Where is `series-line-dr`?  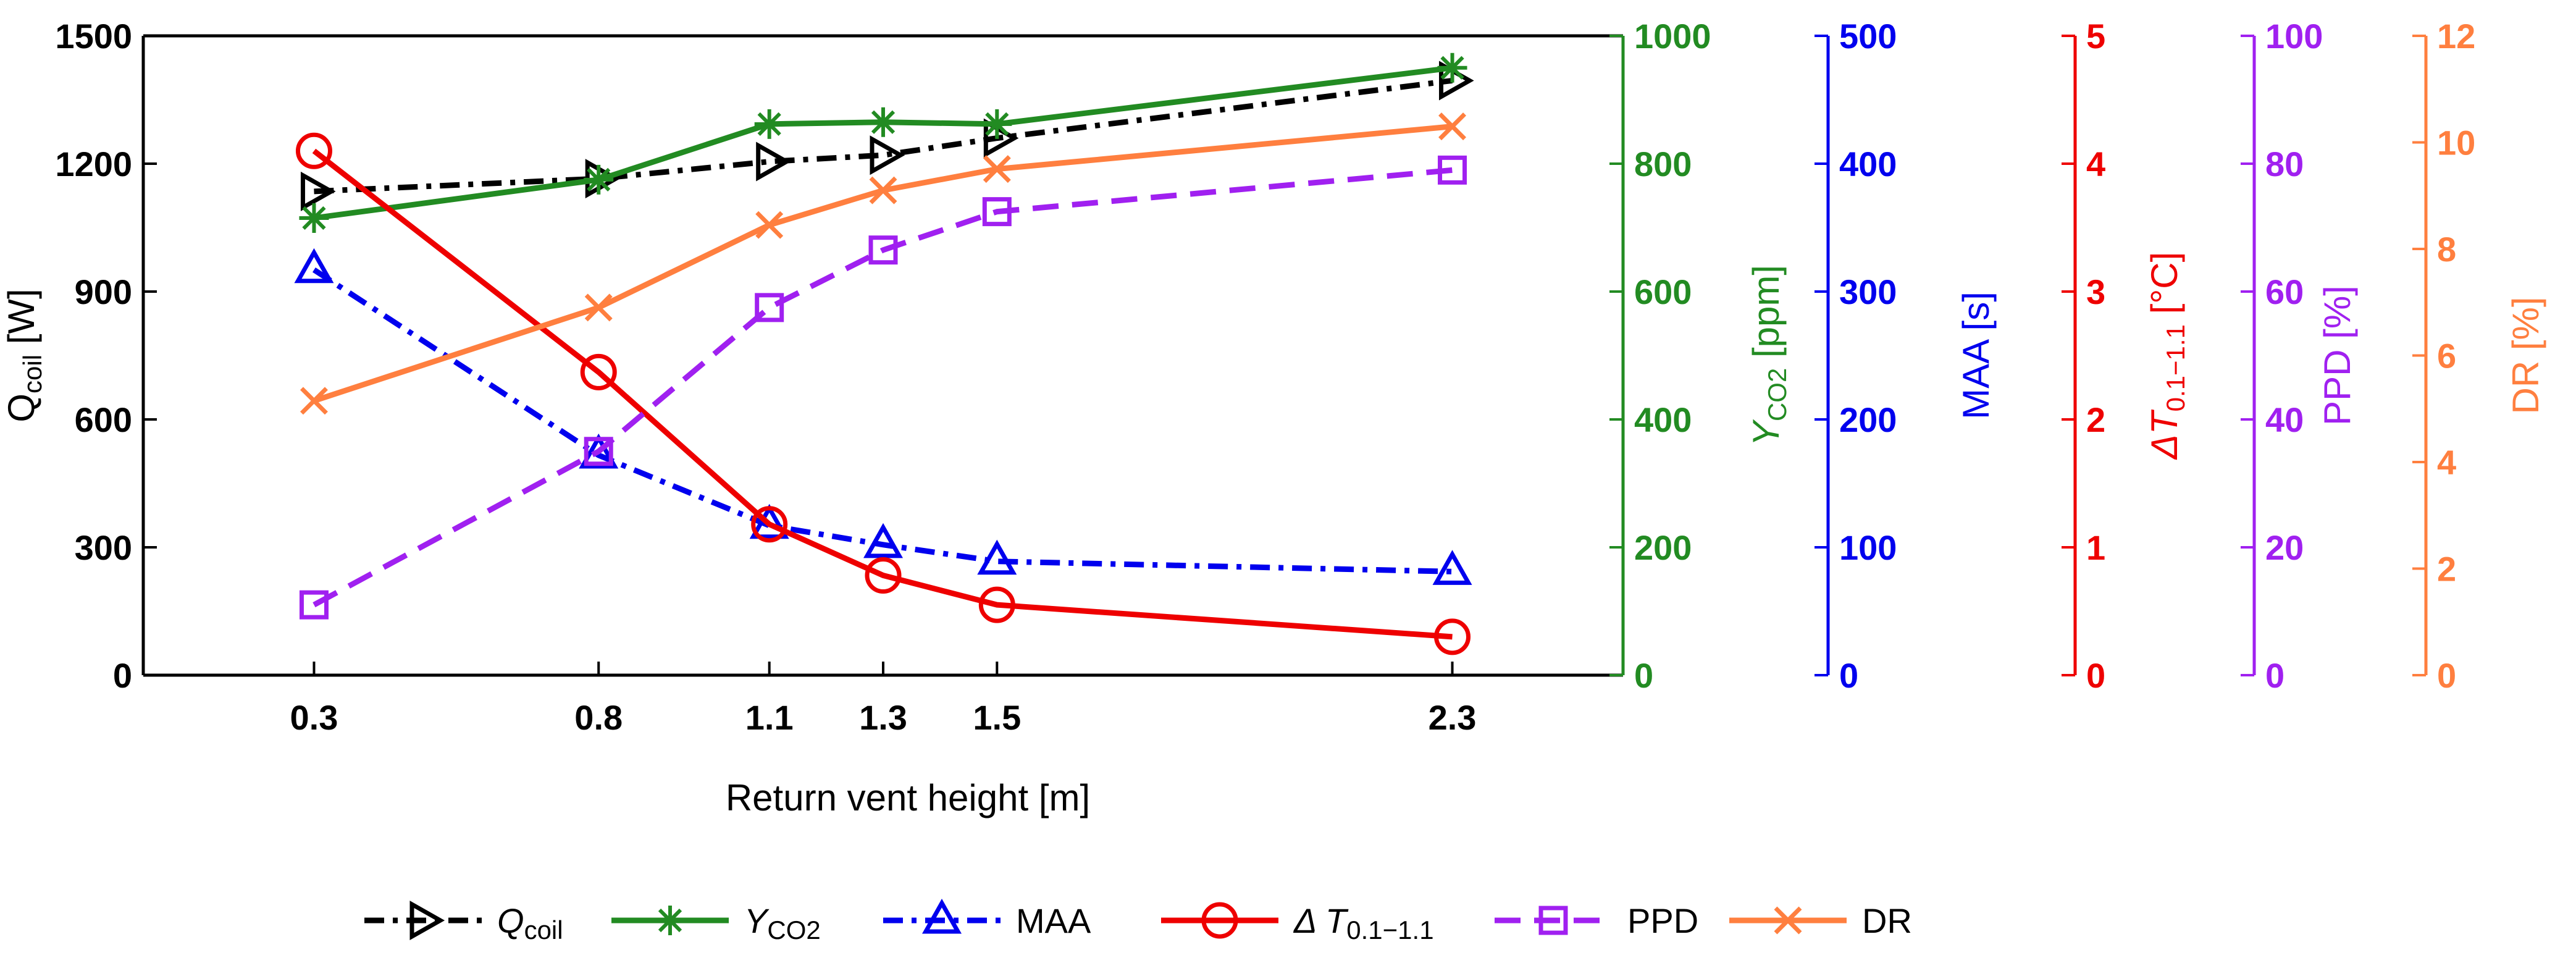
series-line-dr is located at coordinates (883, 264).